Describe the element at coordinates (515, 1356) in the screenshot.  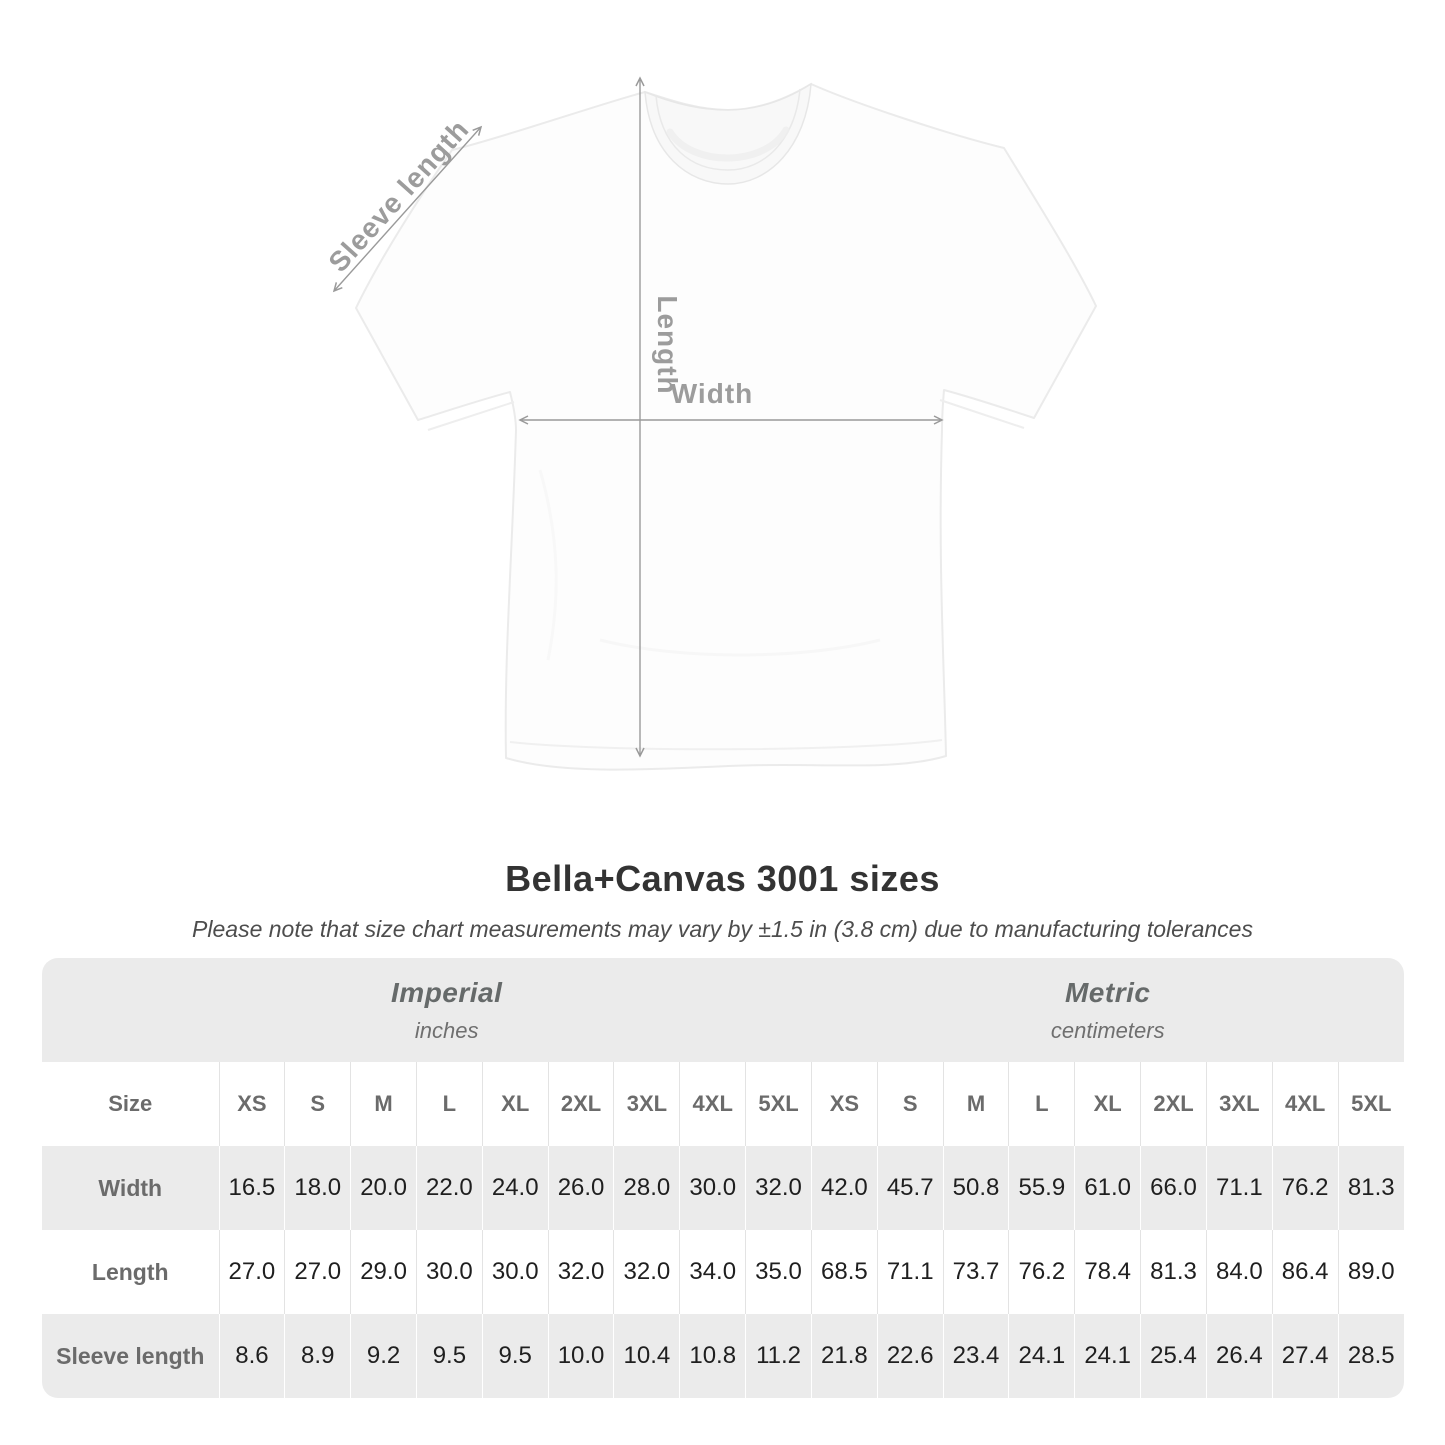
I see `value-cell: 9.5` at that location.